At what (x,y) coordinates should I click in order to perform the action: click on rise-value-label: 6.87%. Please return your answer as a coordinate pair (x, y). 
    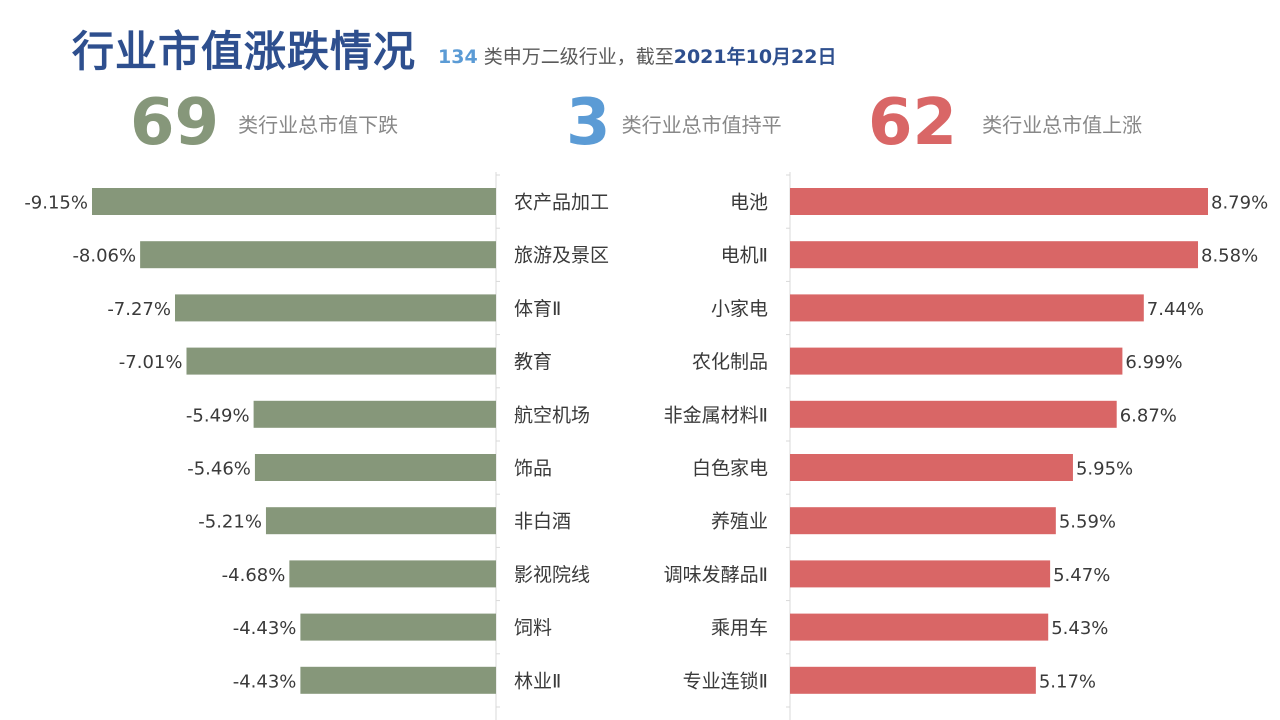
    Looking at the image, I should click on (1148, 415).